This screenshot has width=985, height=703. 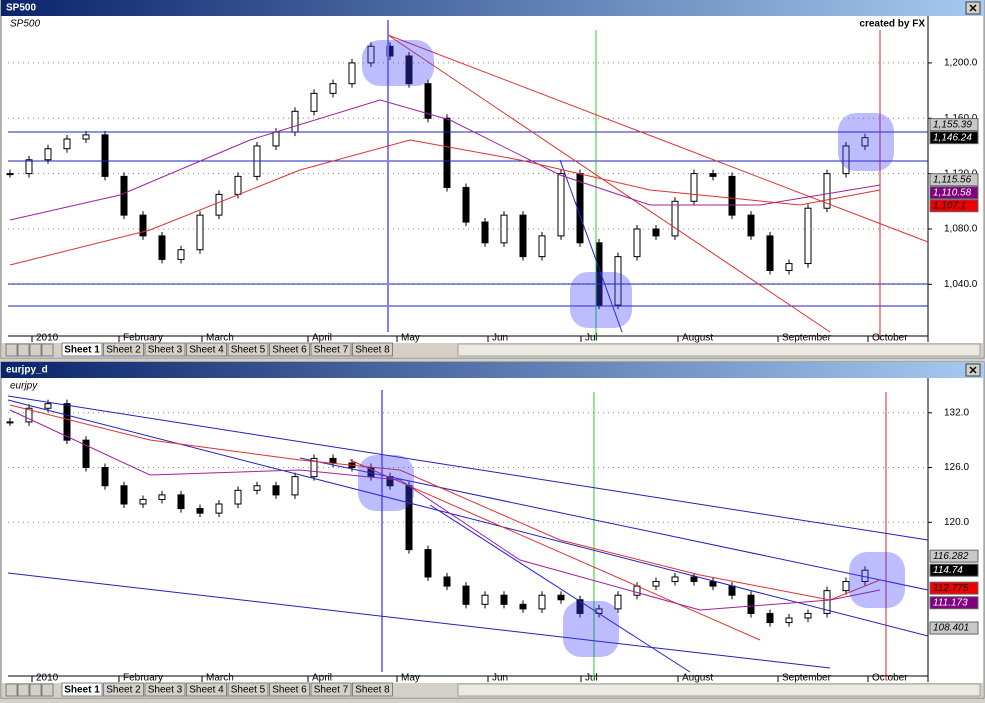 I want to click on price-tag-label: 1,146.24, so click(x=952, y=137).